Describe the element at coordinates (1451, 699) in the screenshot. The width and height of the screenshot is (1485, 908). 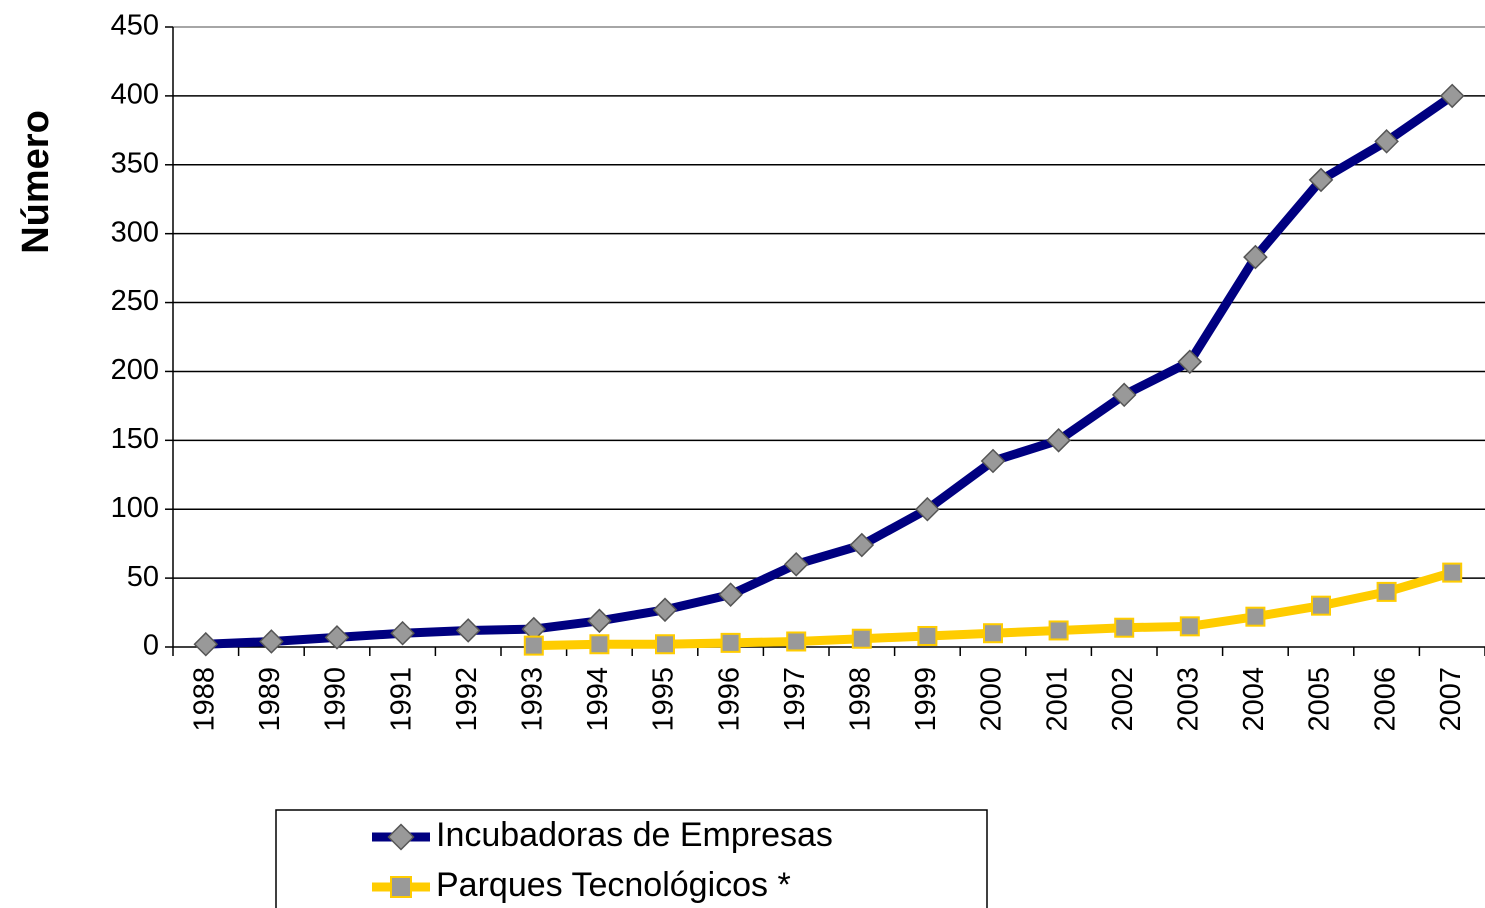
I see `x-tick-label: 2007` at that location.